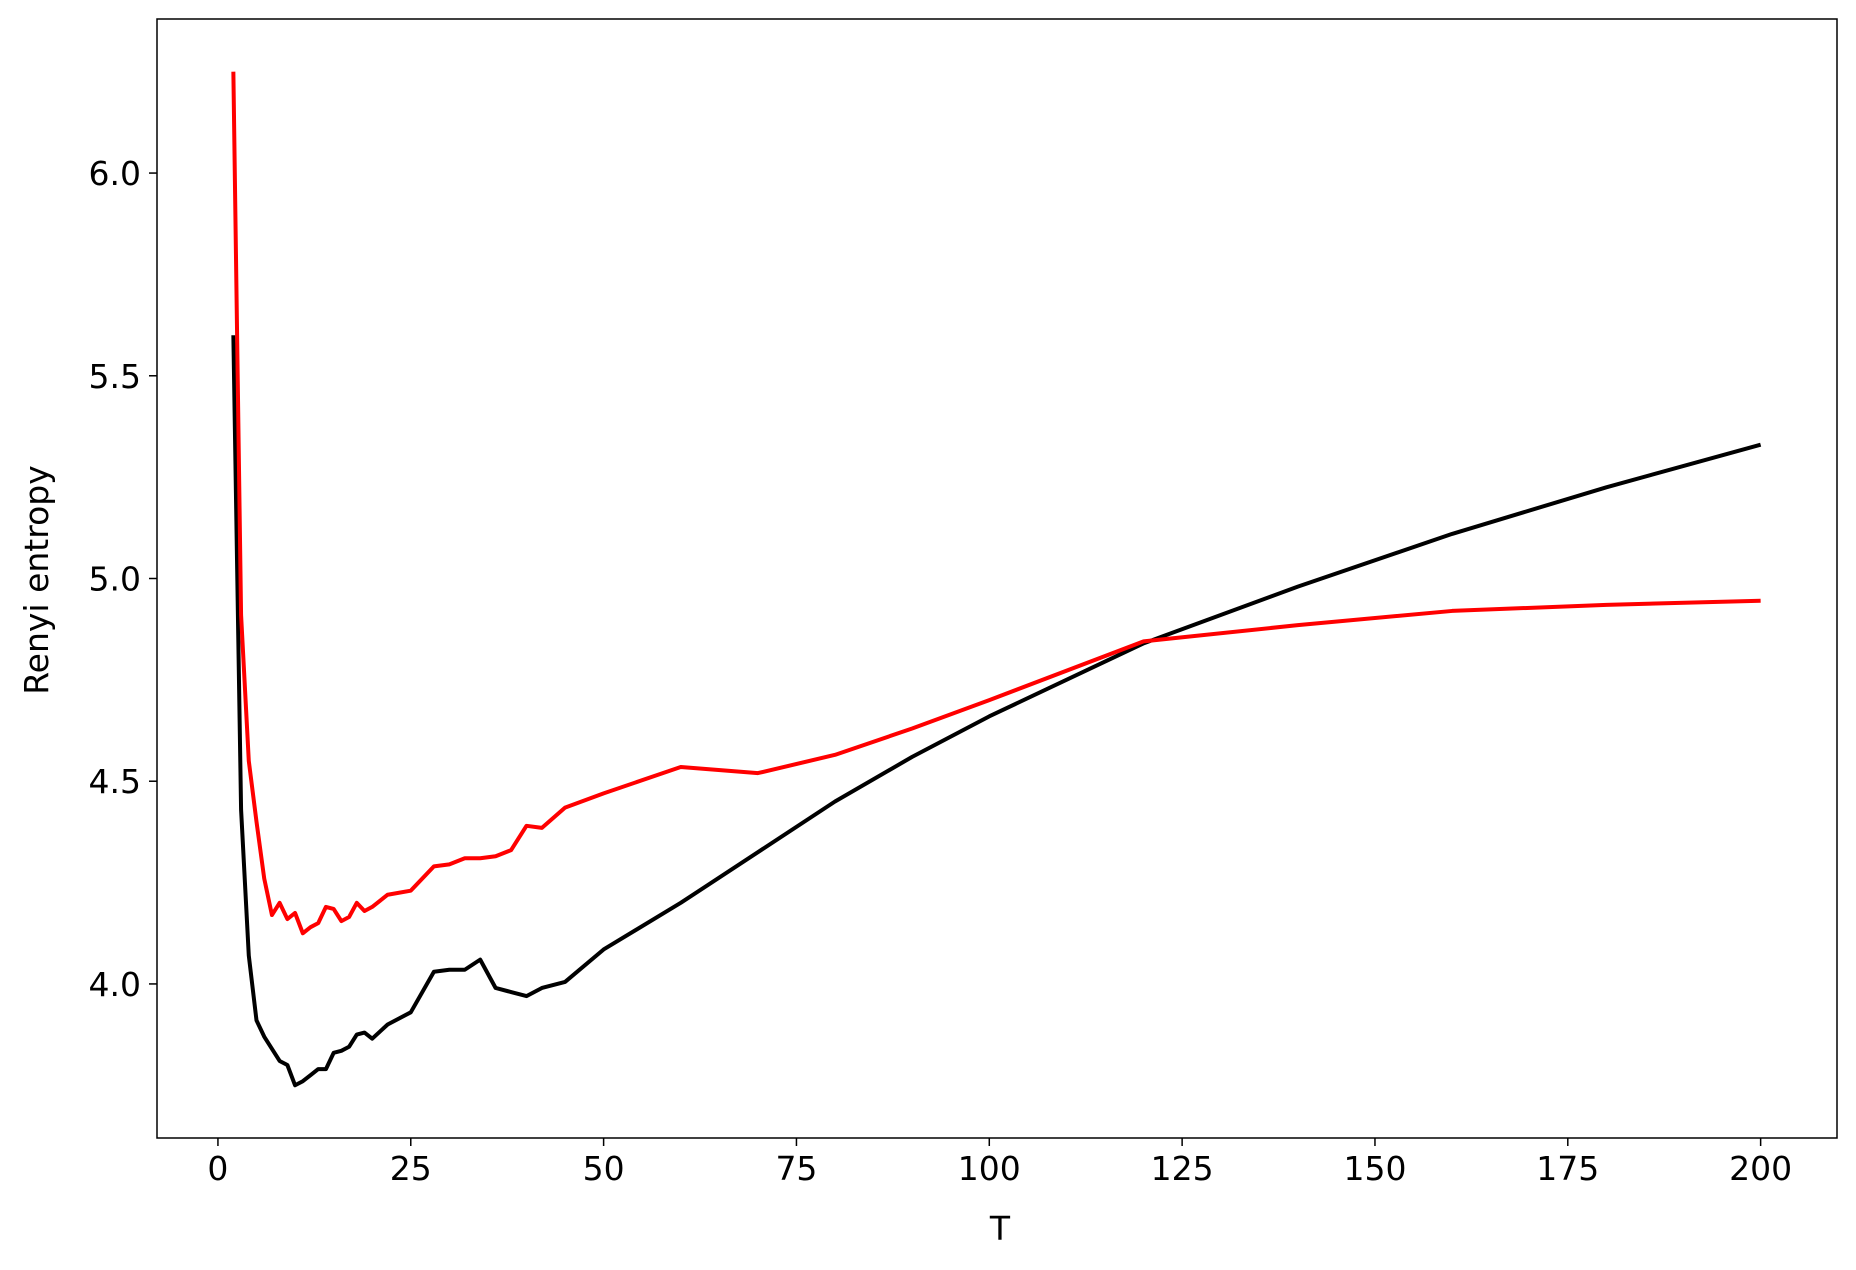  I want to click on x-axis-label: T, so click(1000, 1228).